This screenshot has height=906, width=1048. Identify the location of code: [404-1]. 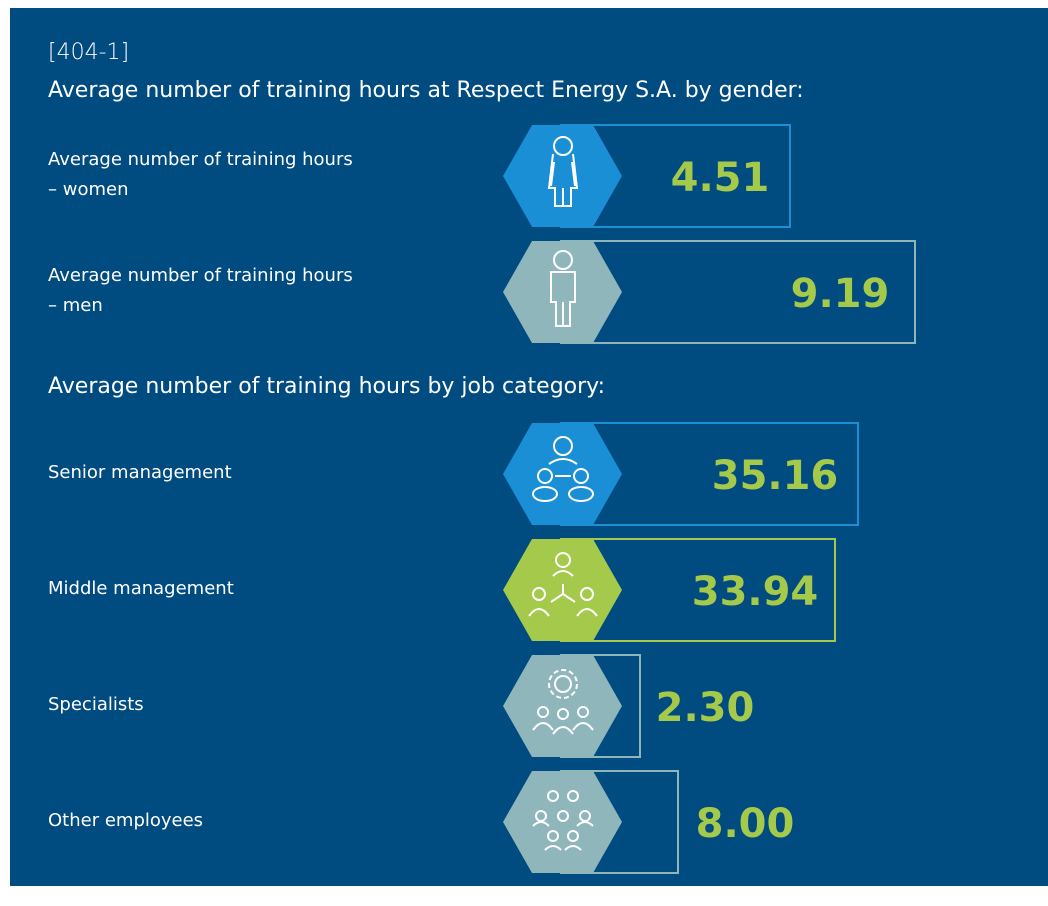
(89, 52).